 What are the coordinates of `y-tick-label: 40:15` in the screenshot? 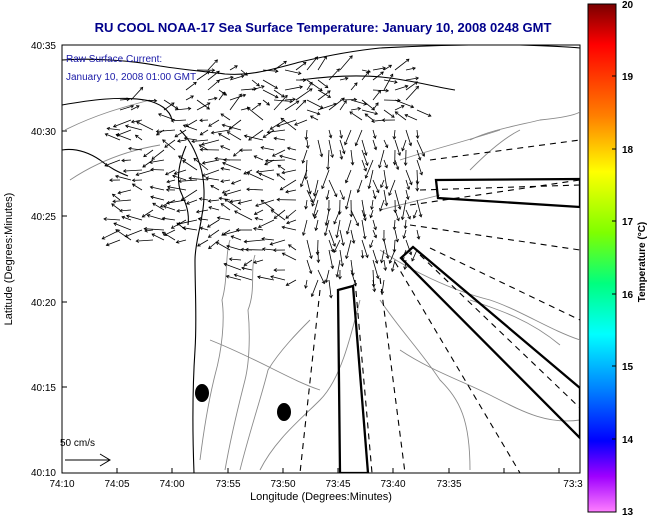 It's located at (43, 388).